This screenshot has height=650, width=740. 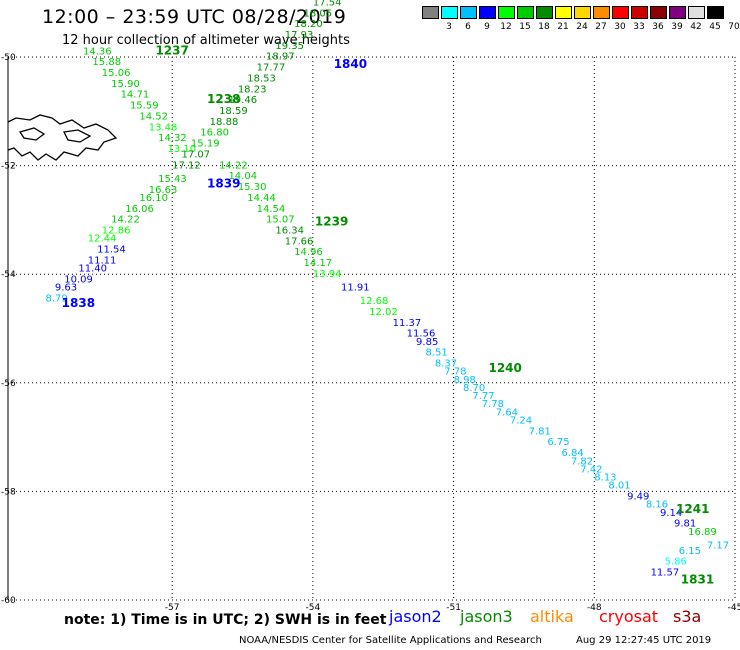 What do you see at coordinates (242, 176) in the screenshot?
I see `wave-height-value: 14.04` at bounding box center [242, 176].